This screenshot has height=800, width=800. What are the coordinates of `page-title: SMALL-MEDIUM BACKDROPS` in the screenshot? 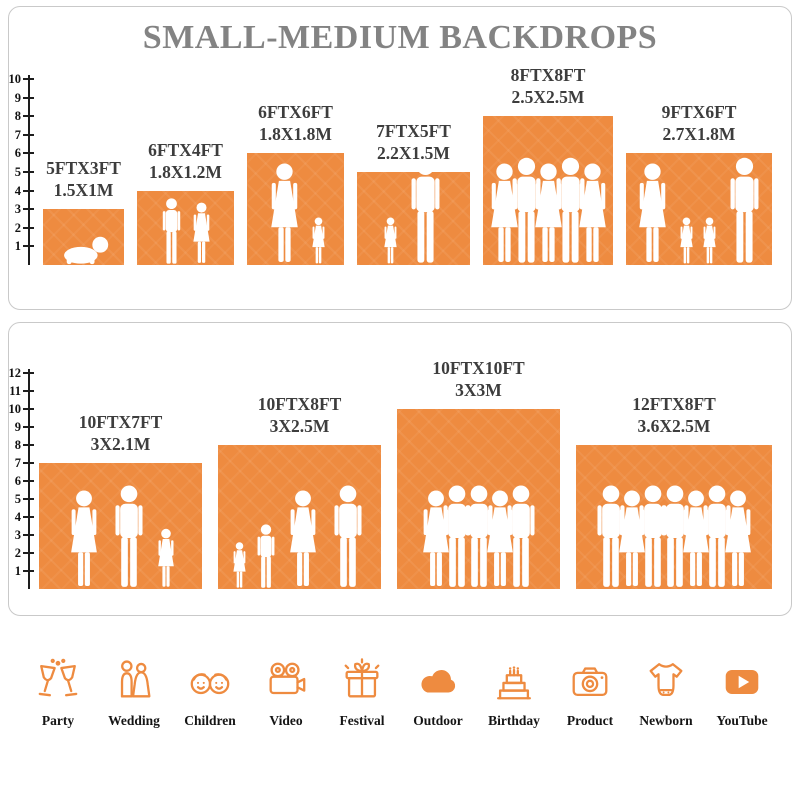 It's located at (400, 37).